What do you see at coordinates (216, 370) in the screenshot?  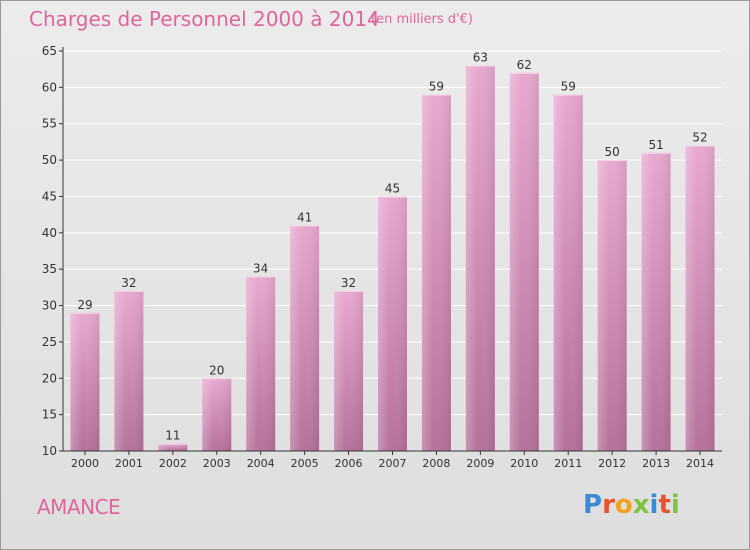 I see `bar-value-label: 20` at bounding box center [216, 370].